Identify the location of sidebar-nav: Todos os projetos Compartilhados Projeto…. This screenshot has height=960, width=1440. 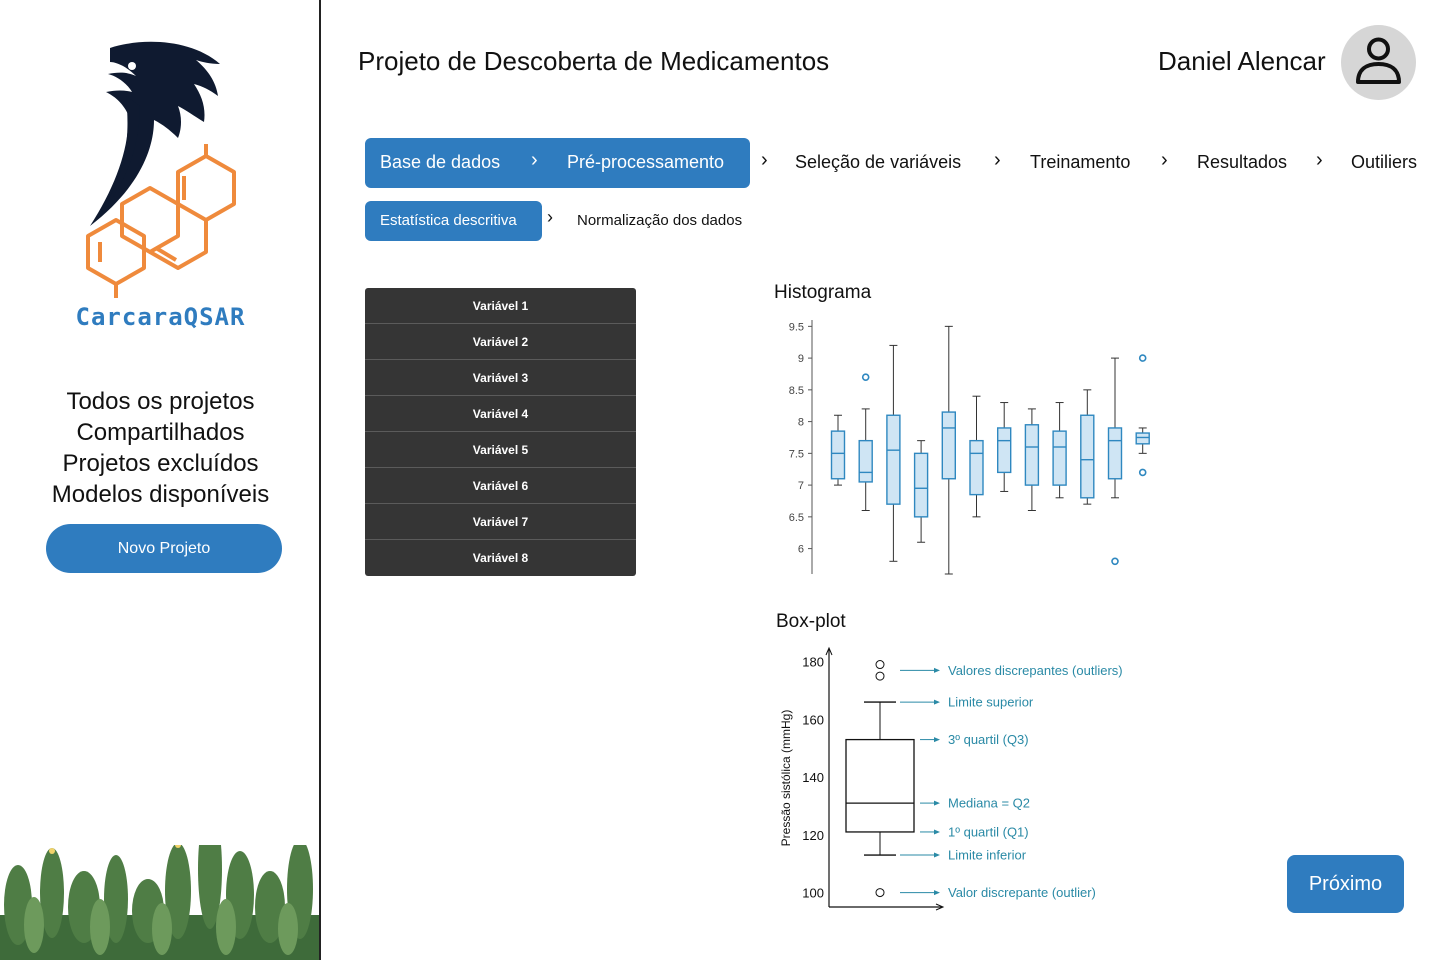
(159, 448).